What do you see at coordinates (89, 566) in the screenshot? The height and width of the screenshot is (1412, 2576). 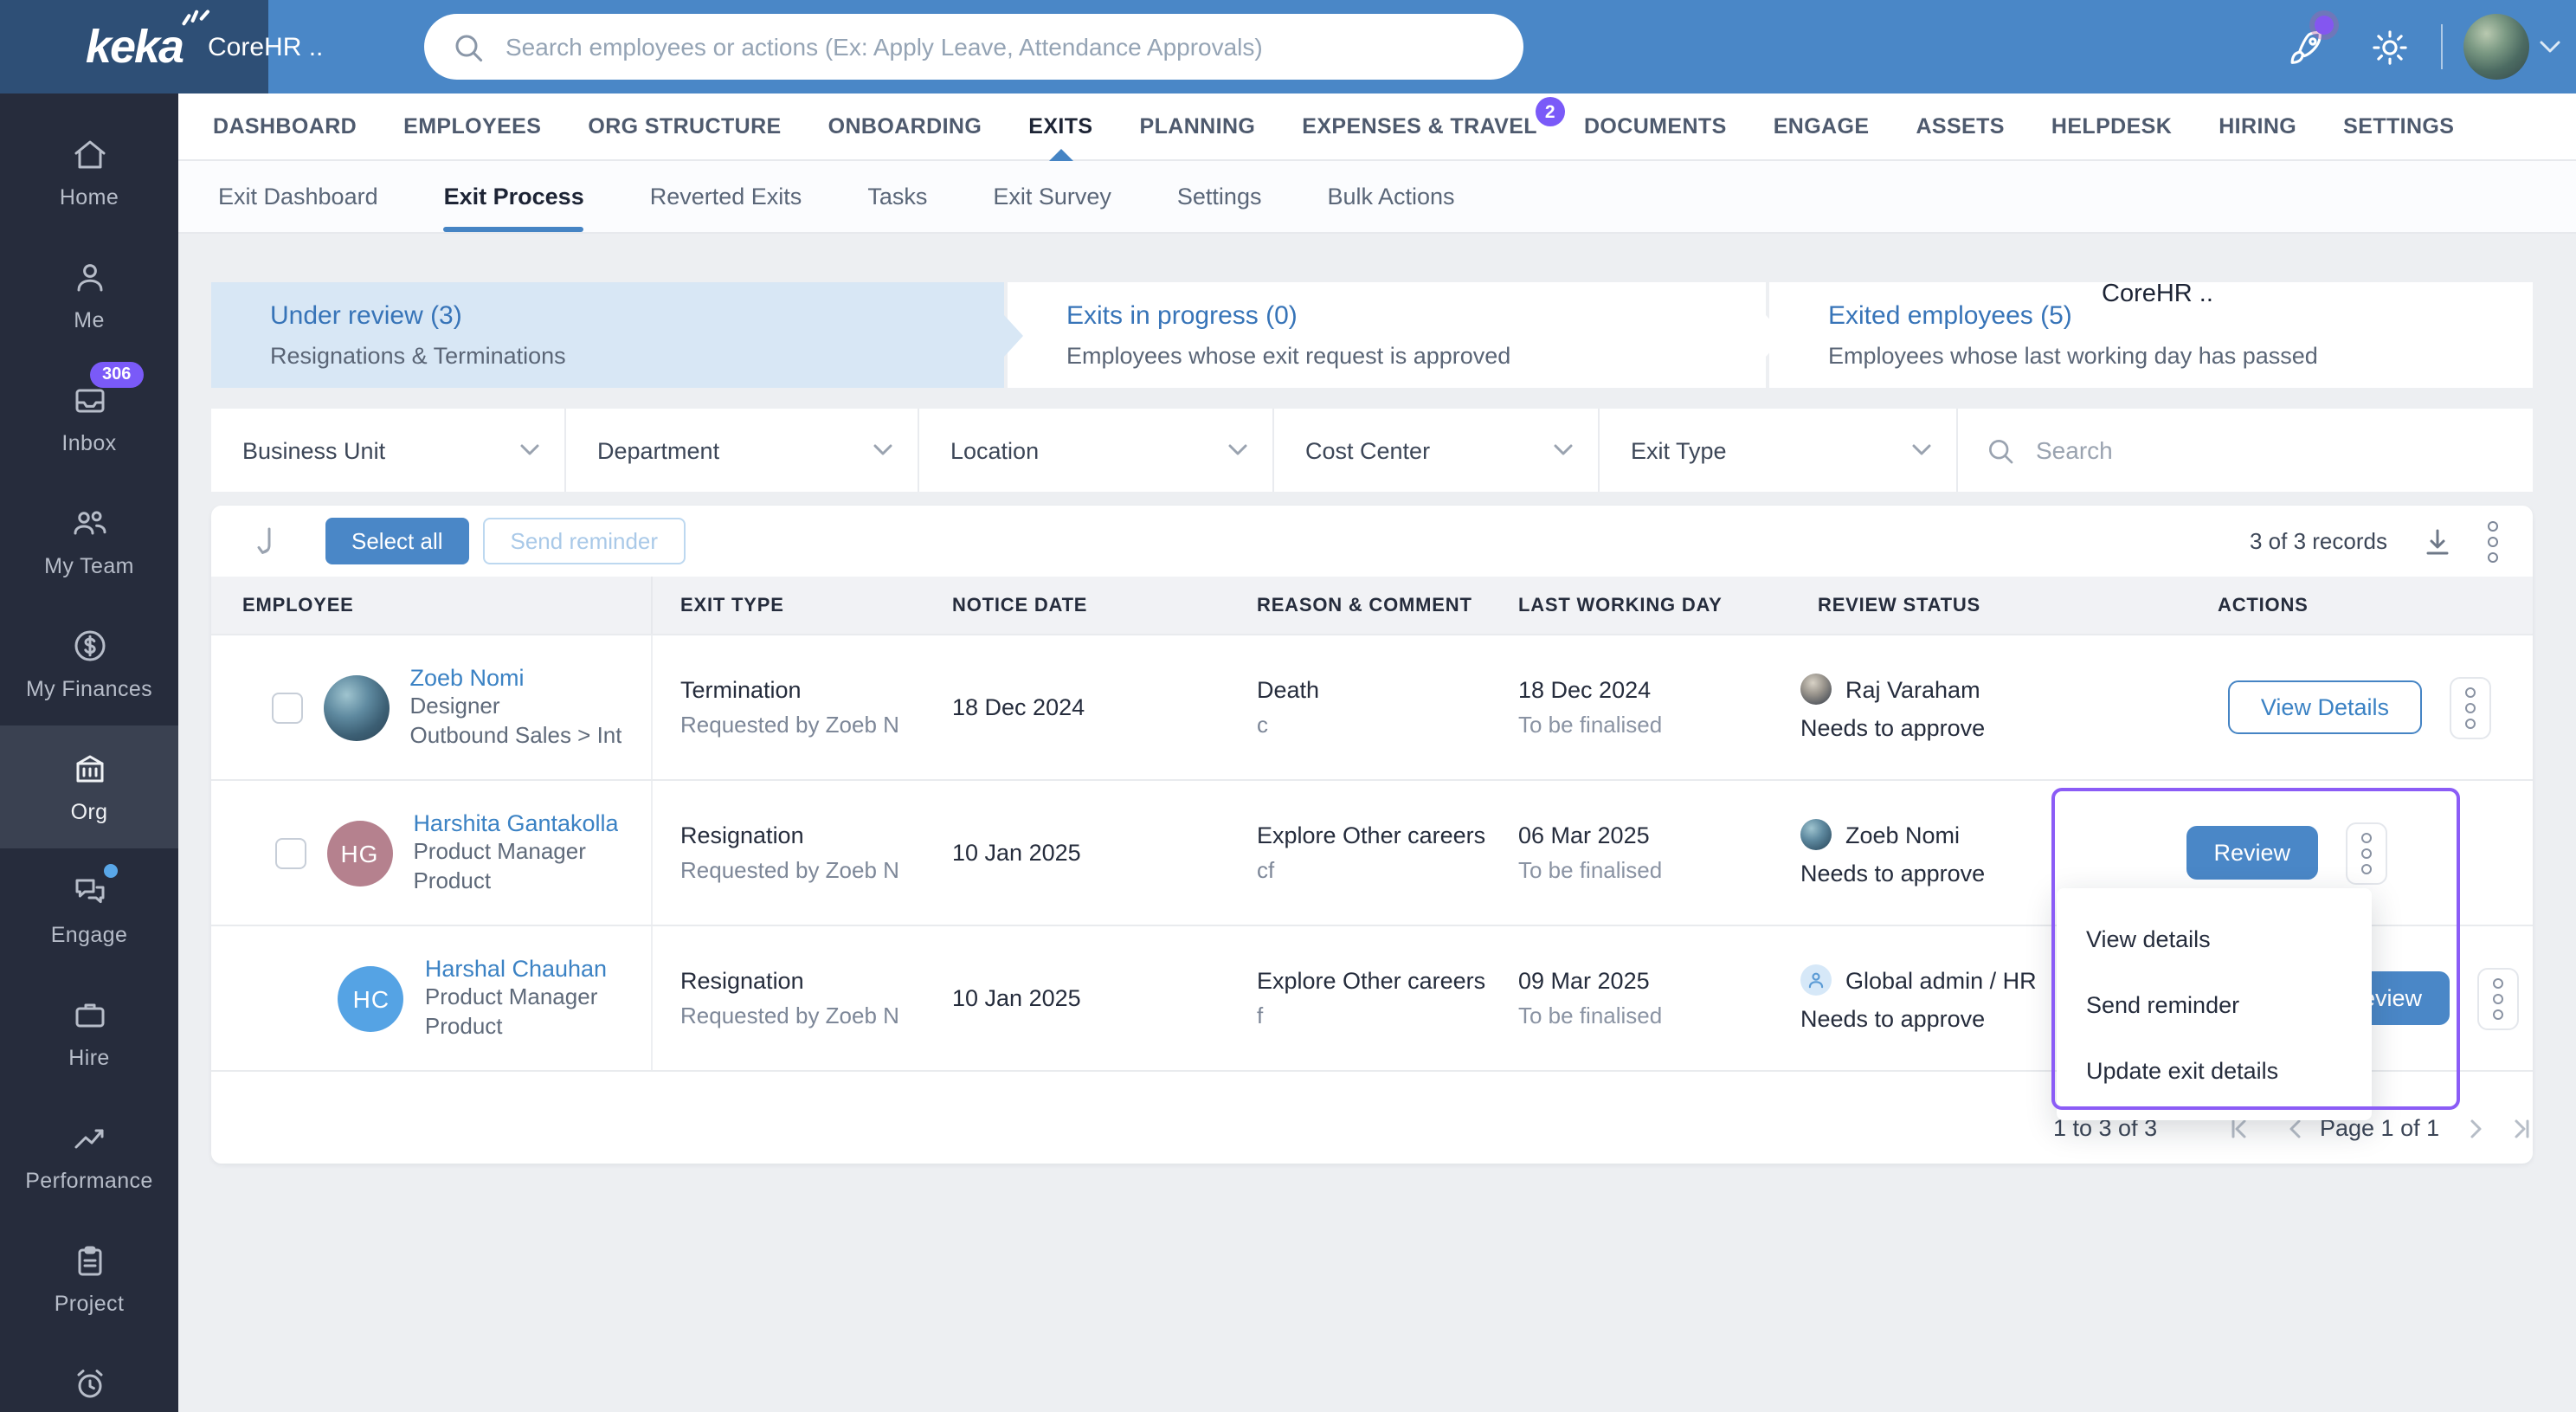 I see `sidebar-label: My Team` at bounding box center [89, 566].